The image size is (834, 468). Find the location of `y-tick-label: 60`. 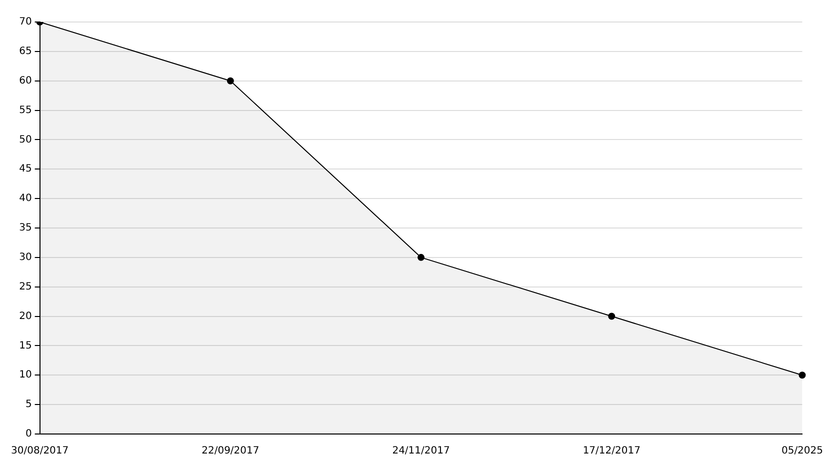

y-tick-label: 60 is located at coordinates (25, 80).